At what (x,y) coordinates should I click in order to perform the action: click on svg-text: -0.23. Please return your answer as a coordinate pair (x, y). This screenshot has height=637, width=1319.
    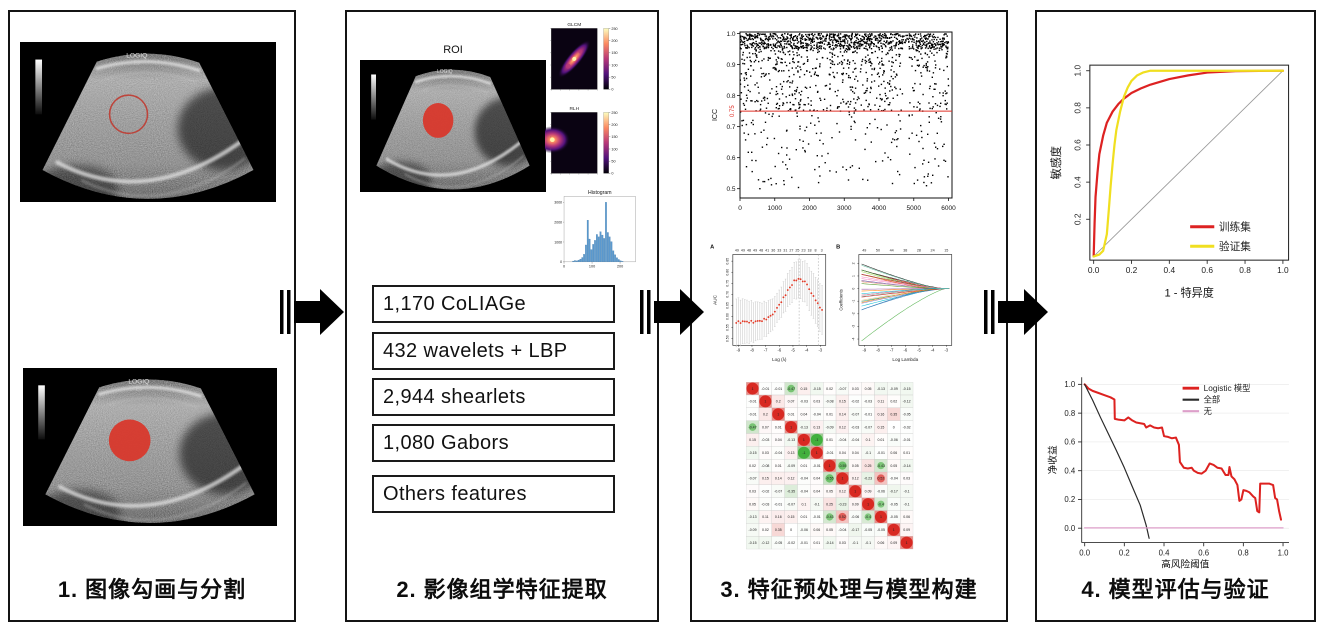
    Looking at the image, I should click on (868, 479).